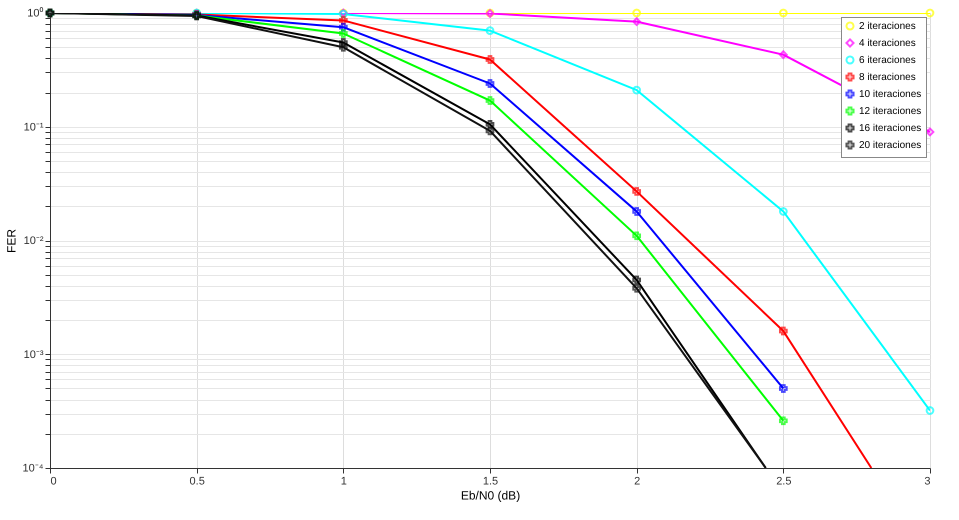 This screenshot has width=959, height=520. Describe the element at coordinates (784, 482) in the screenshot. I see `x-tick-label: 2.5` at that location.